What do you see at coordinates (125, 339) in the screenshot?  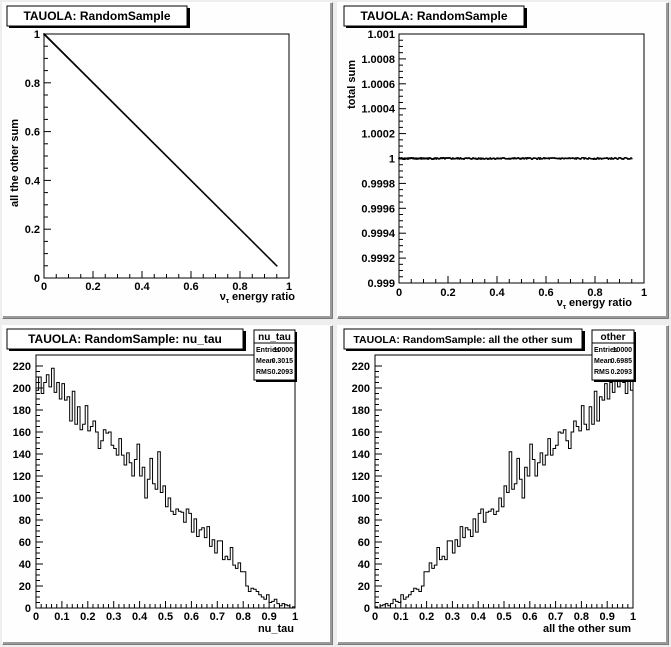 I see `chart-title: TAUOLA: RandomSample: nu_tau` at bounding box center [125, 339].